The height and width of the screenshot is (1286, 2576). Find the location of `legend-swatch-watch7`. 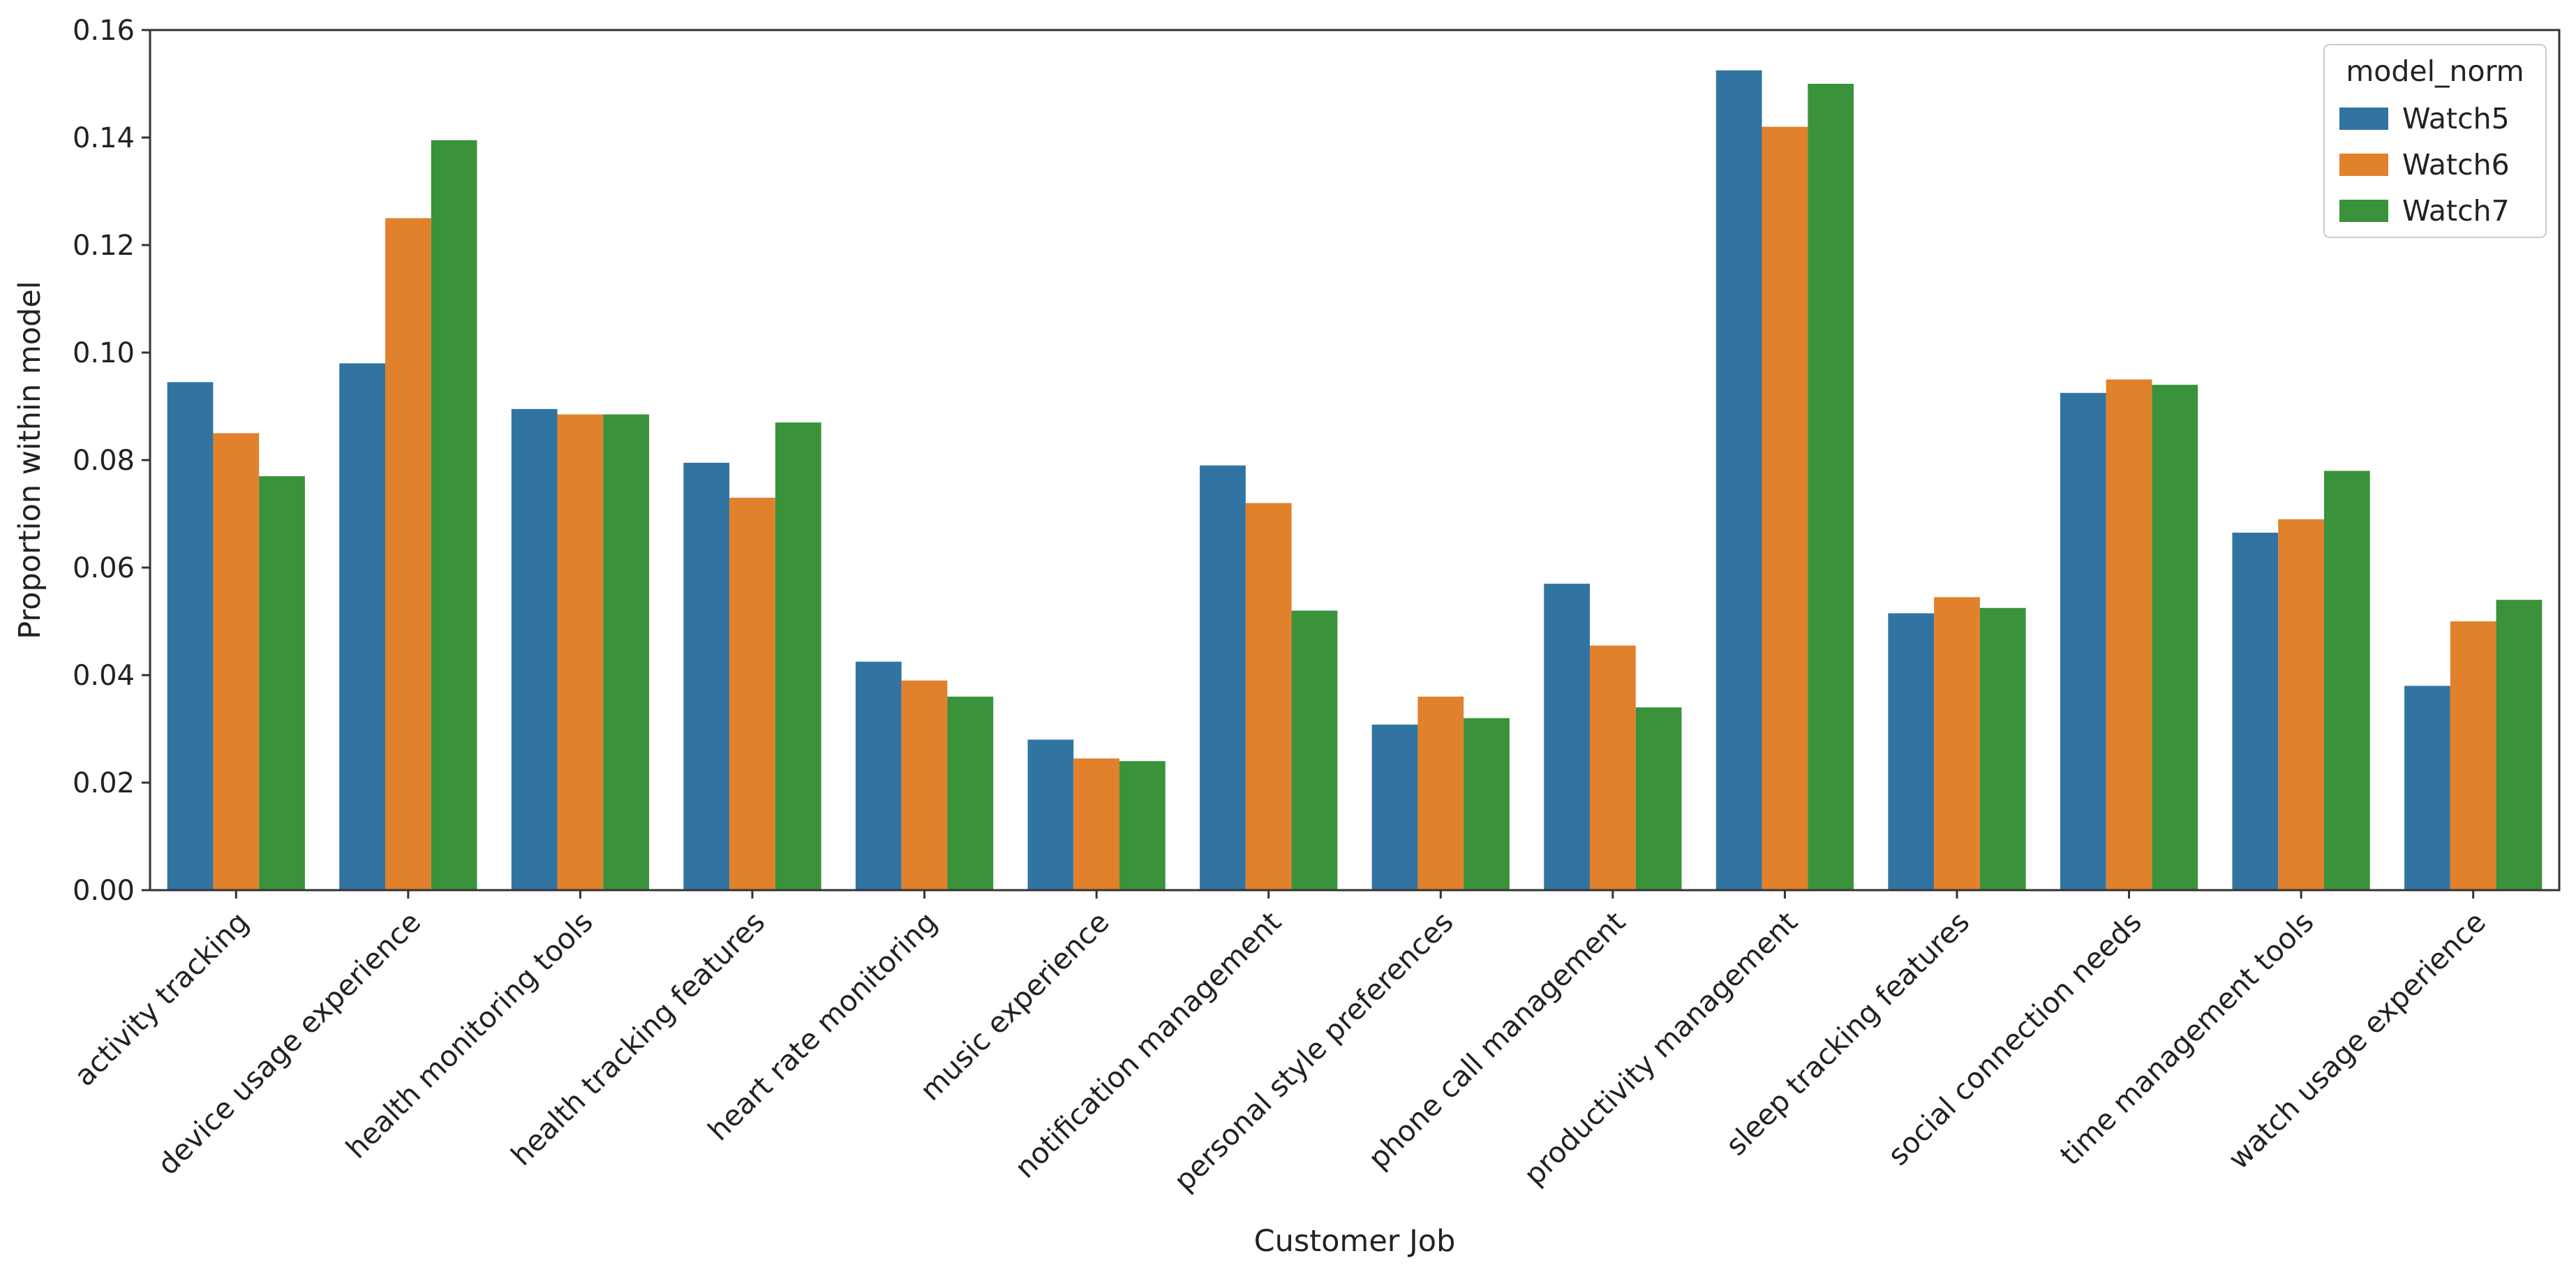

legend-swatch-watch7 is located at coordinates (2363, 211).